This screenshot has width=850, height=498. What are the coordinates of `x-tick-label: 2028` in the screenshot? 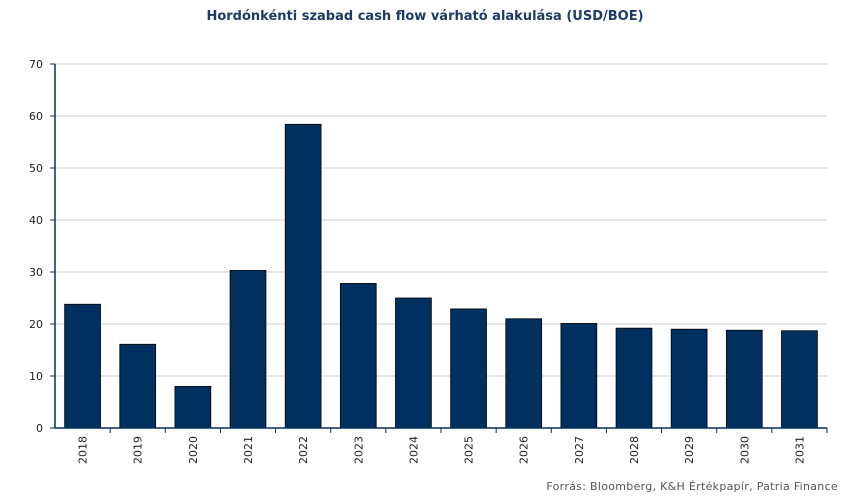 It's located at (634, 450).